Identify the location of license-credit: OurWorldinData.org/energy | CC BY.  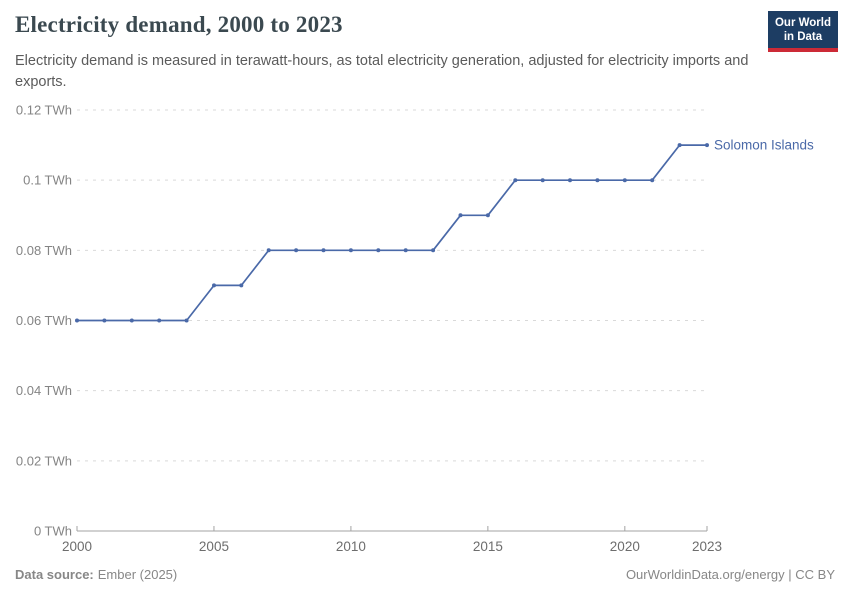
(730, 574).